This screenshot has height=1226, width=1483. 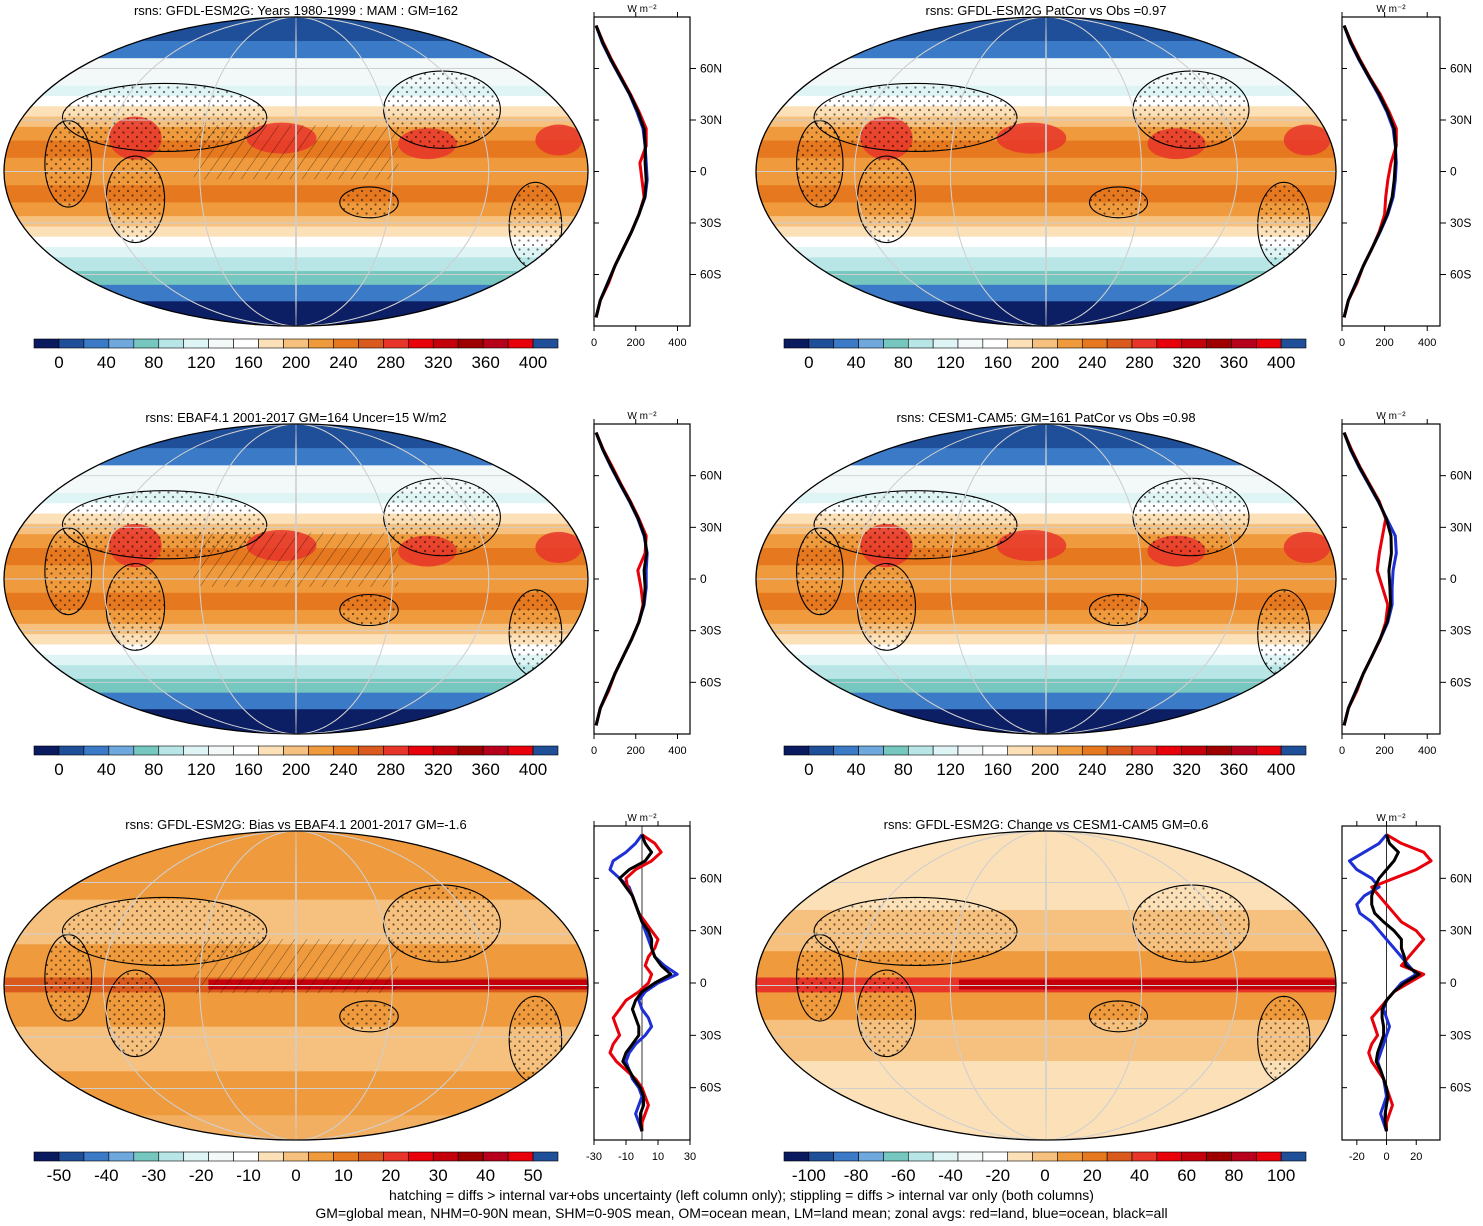 What do you see at coordinates (998, 362) in the screenshot?
I see `colorbar-tick-label: 160` at bounding box center [998, 362].